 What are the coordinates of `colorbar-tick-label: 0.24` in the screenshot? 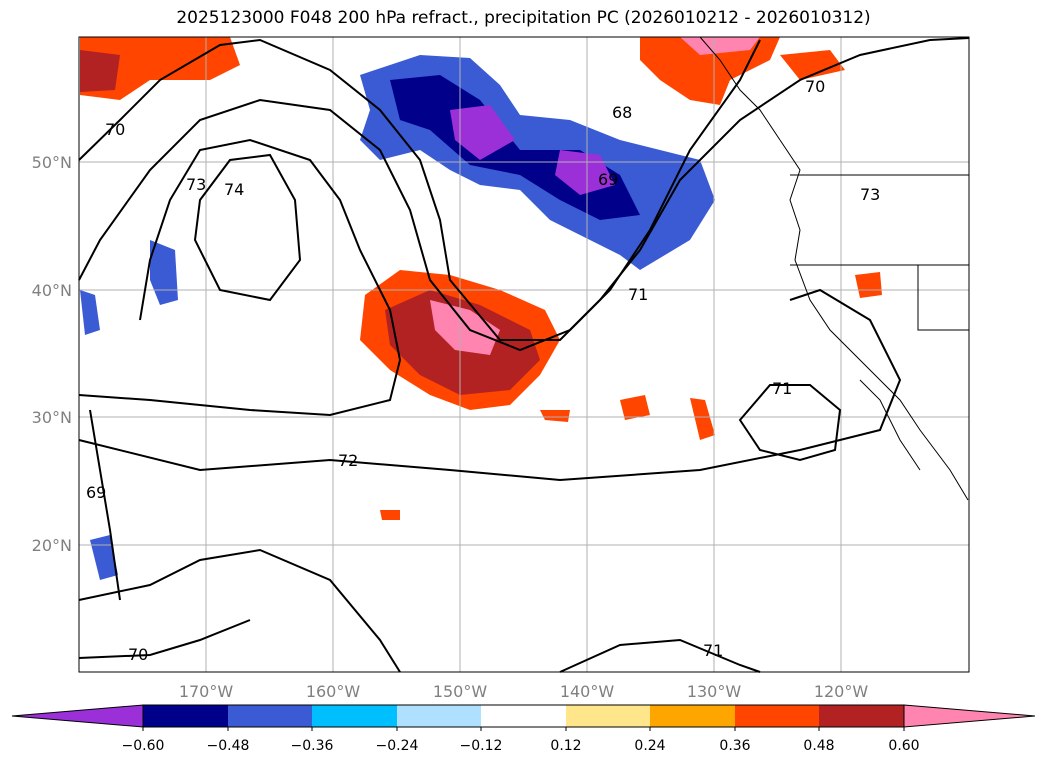 It's located at (649, 746).